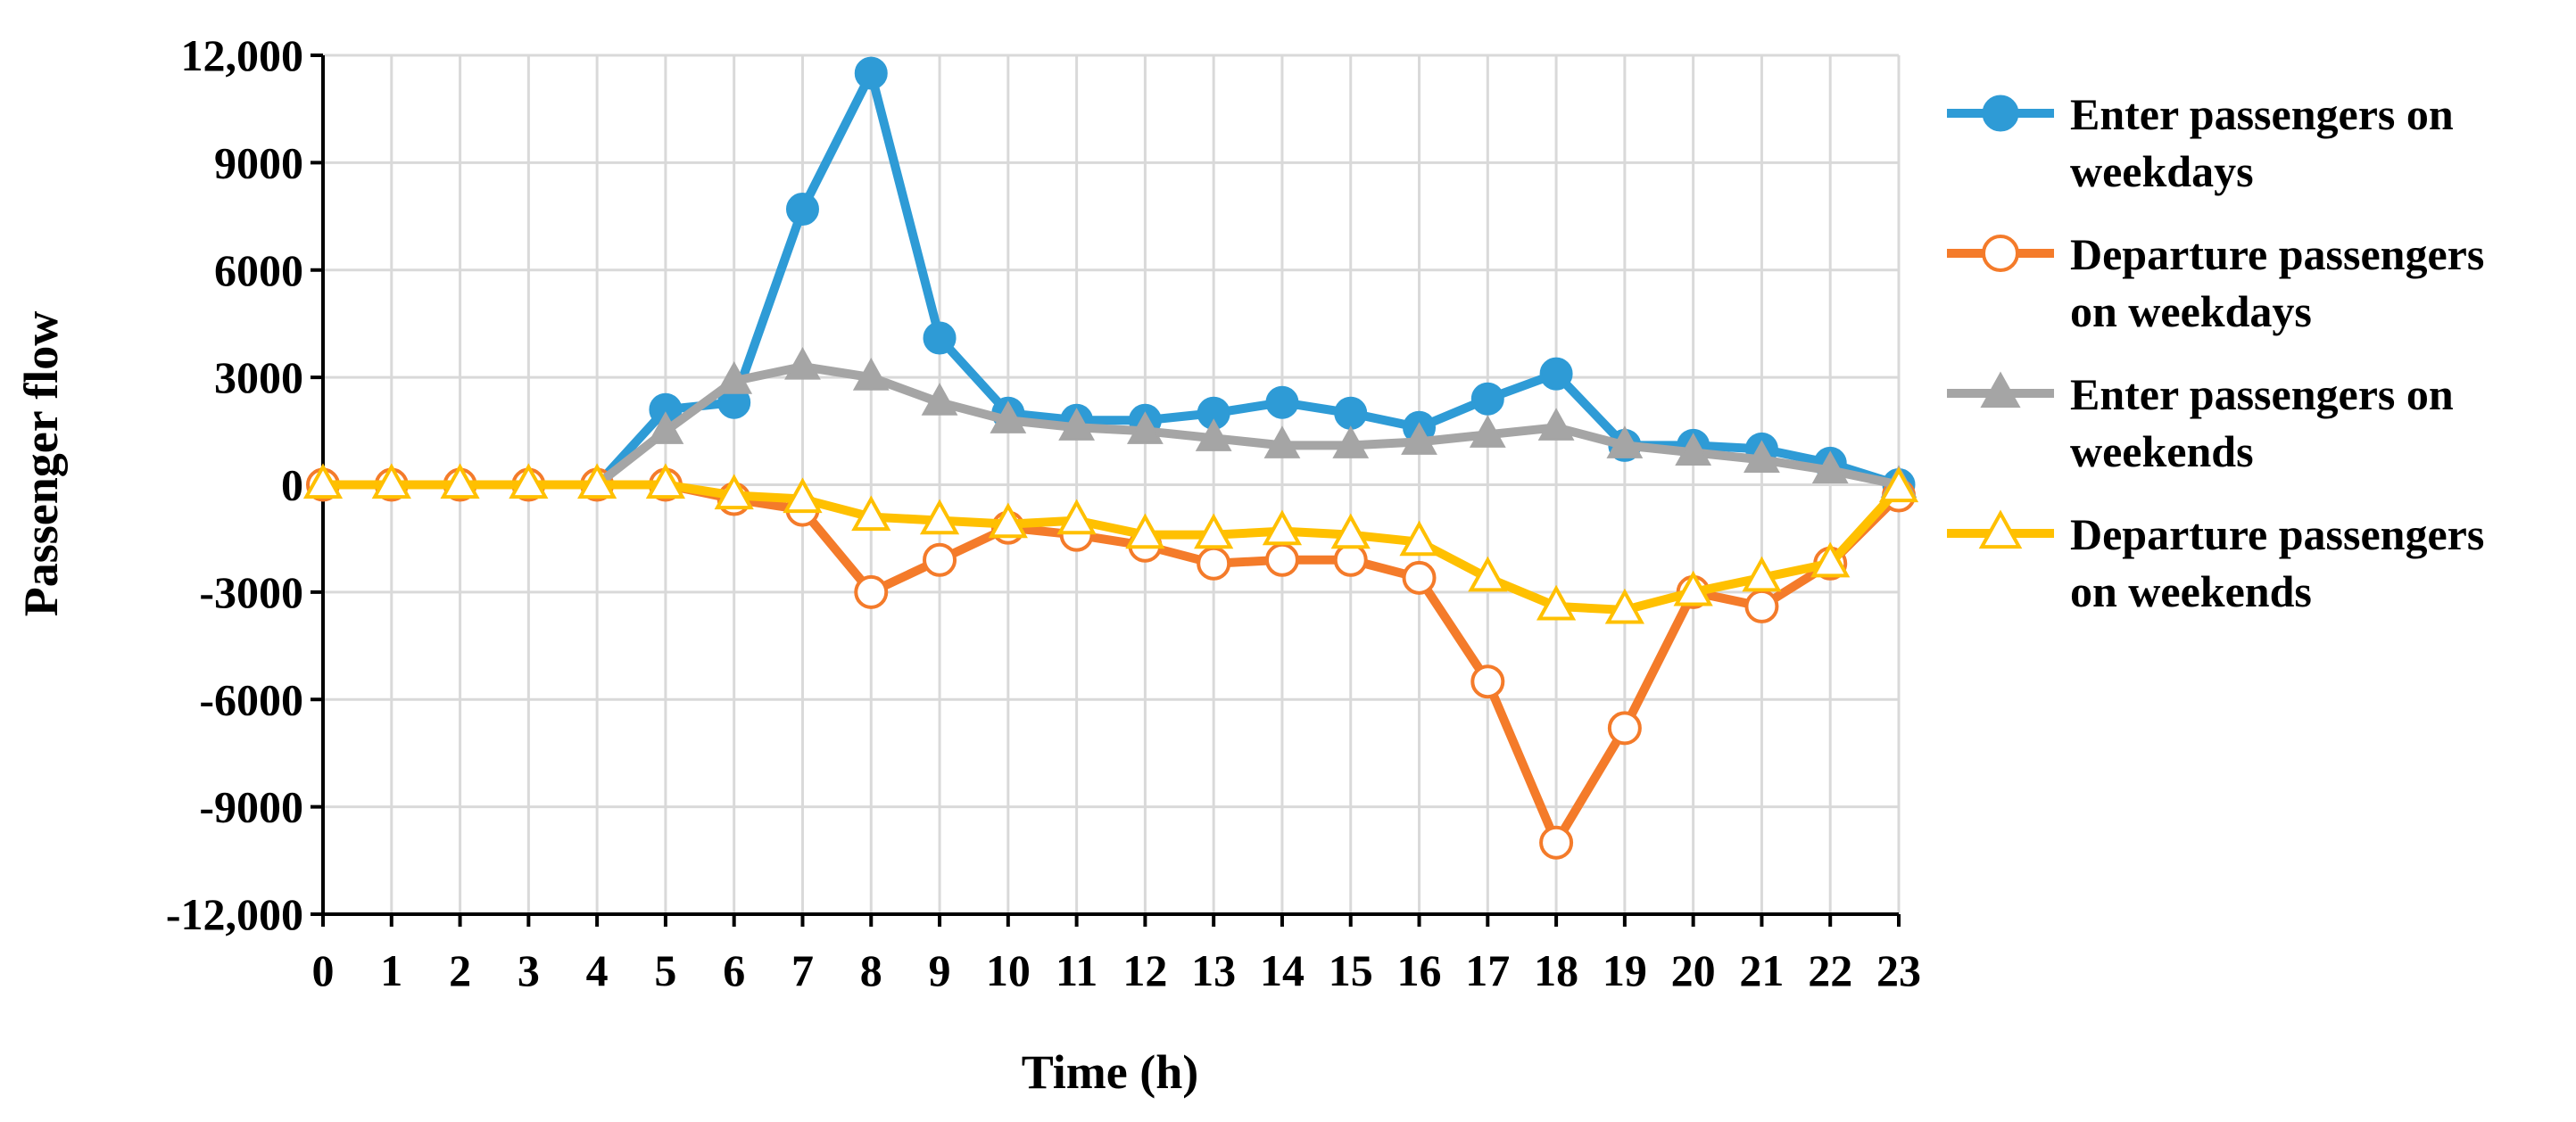 The width and height of the screenshot is (2576, 1122). What do you see at coordinates (2277, 254) in the screenshot?
I see `legend-label: Departure passengers` at bounding box center [2277, 254].